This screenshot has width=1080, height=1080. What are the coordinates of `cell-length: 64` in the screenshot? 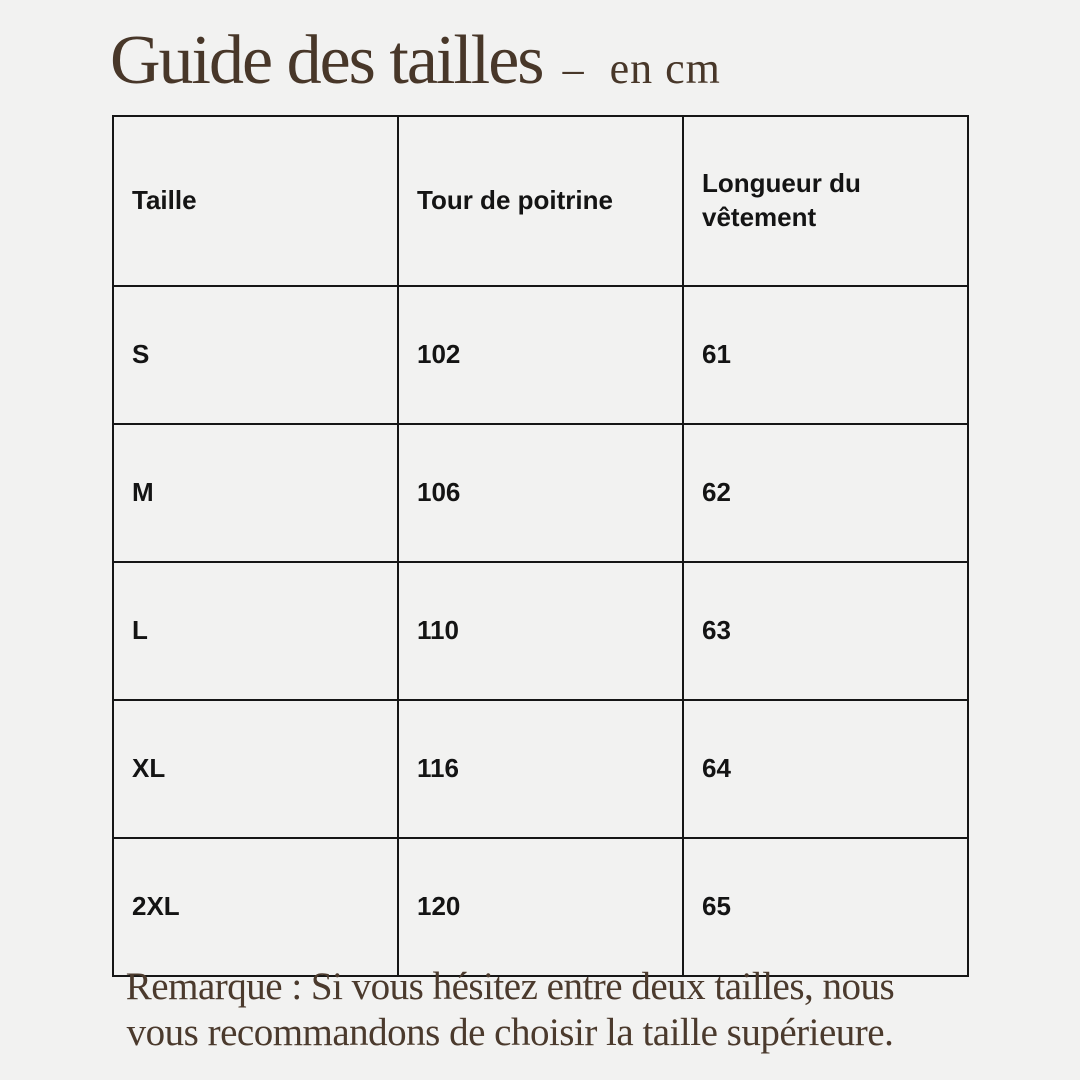 It's located at (825, 769).